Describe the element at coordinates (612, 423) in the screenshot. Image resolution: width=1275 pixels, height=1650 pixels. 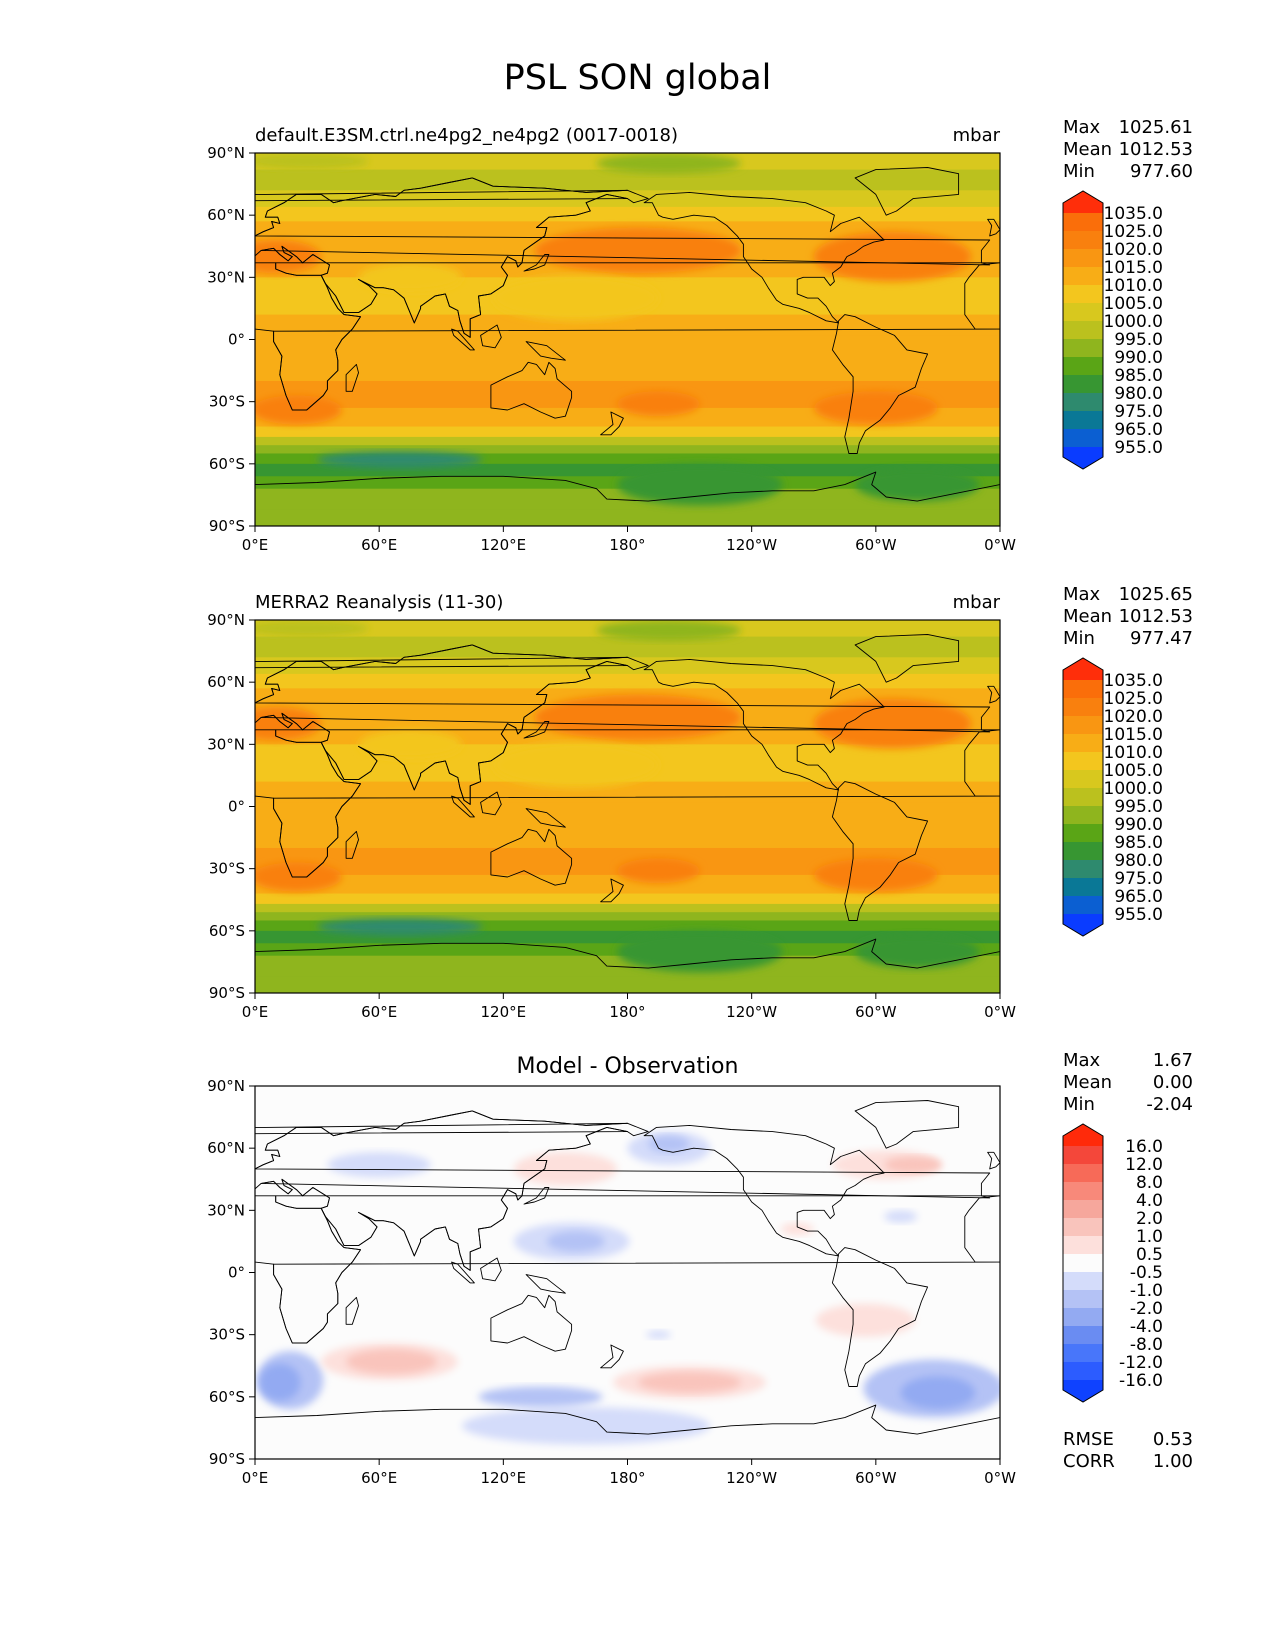
I see `coastline-nz` at that location.